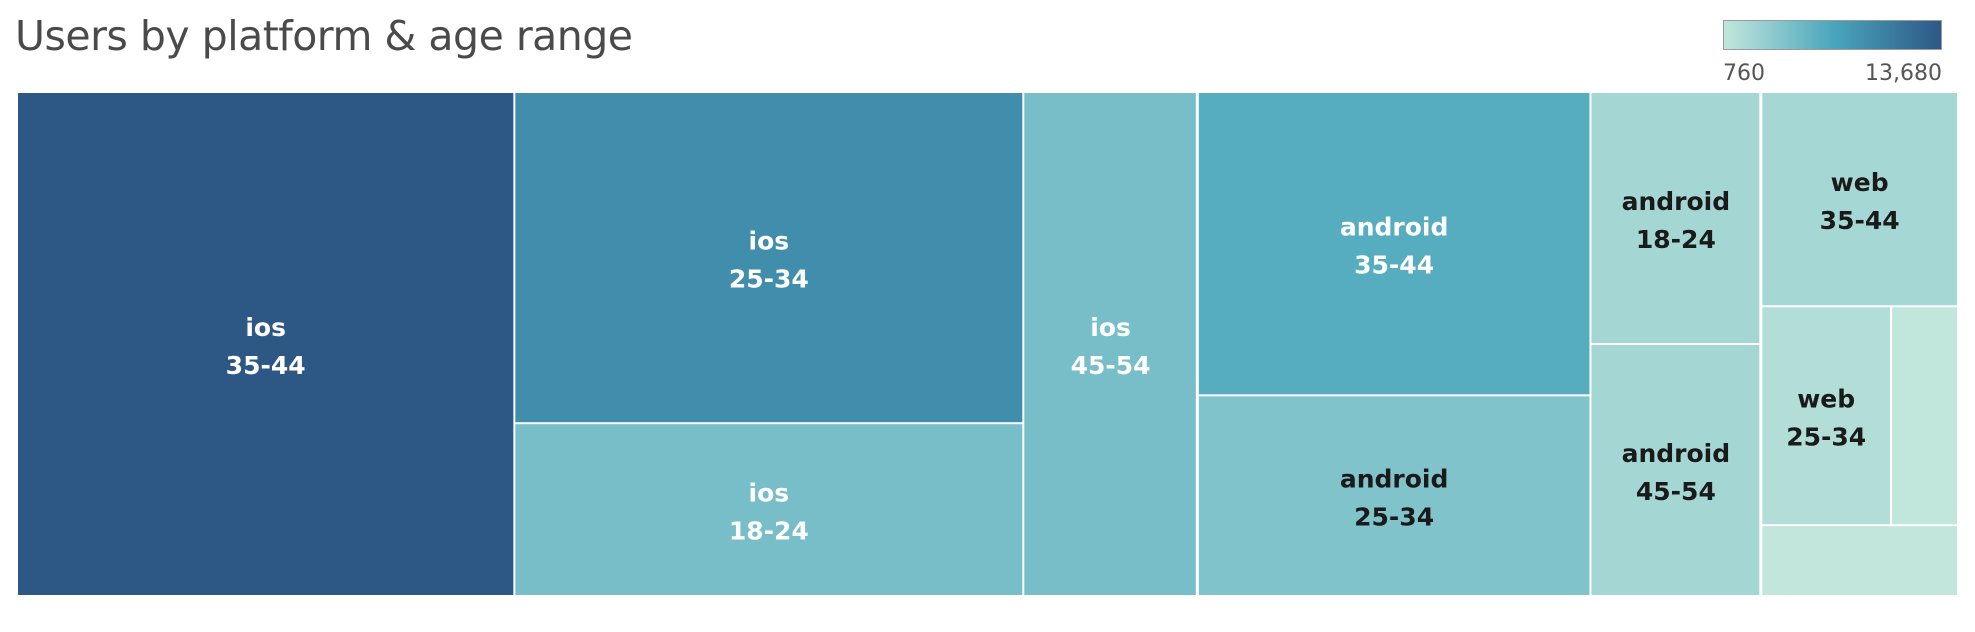 This screenshot has height=632, width=1975. Describe the element at coordinates (1676, 239) in the screenshot. I see `treemap-android-cell-18-24-age-label: 18-24` at that location.